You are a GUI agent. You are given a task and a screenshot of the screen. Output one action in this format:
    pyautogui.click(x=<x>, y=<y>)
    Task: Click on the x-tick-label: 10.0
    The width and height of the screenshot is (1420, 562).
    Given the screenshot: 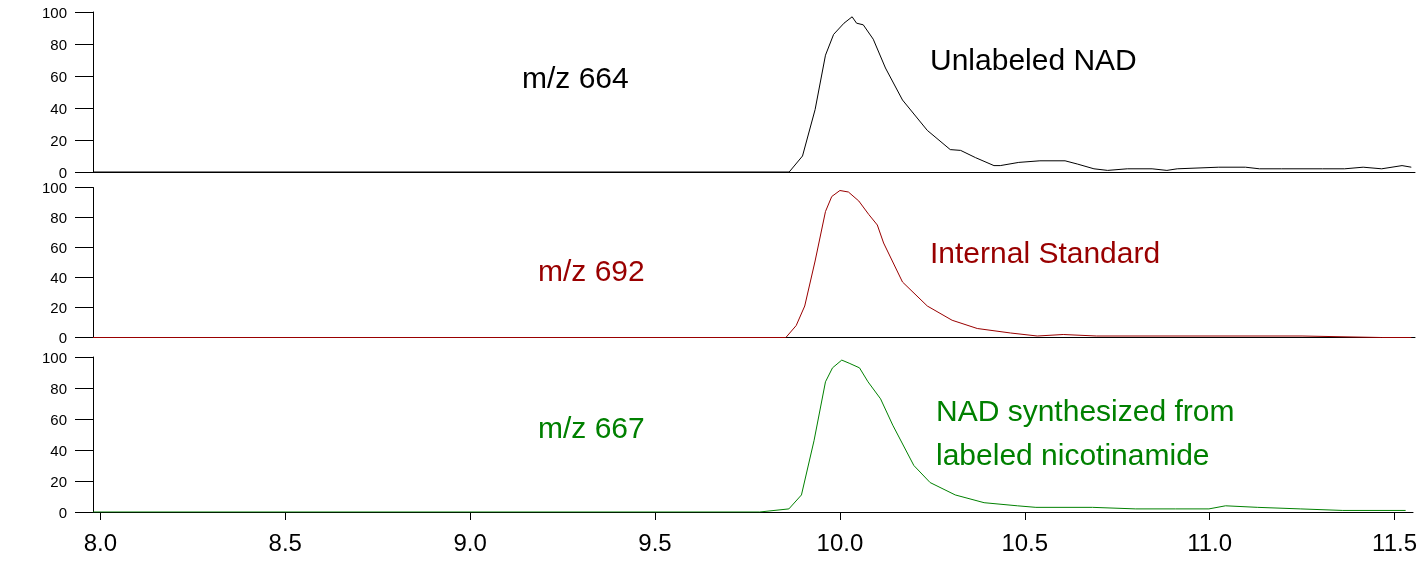 What is the action you would take?
    pyautogui.click(x=840, y=542)
    